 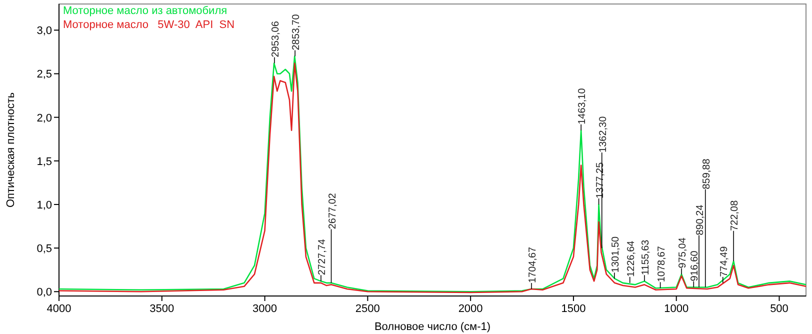 I want to click on text: Моторное масло 5W-30 API SN, so click(x=149, y=25).